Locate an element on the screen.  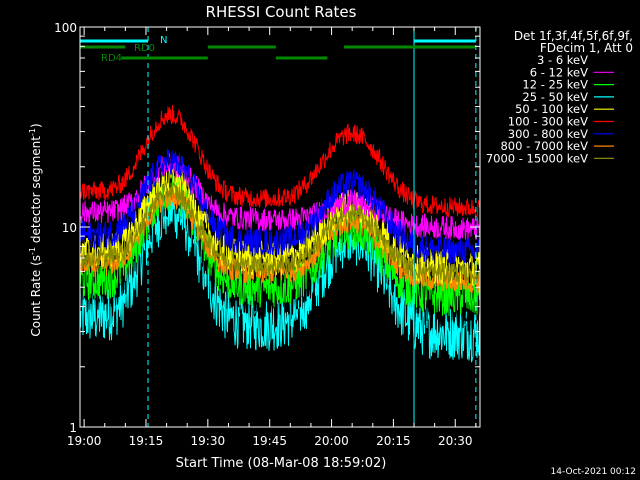
x-tick-label: 19:15 is located at coordinates (146, 441).